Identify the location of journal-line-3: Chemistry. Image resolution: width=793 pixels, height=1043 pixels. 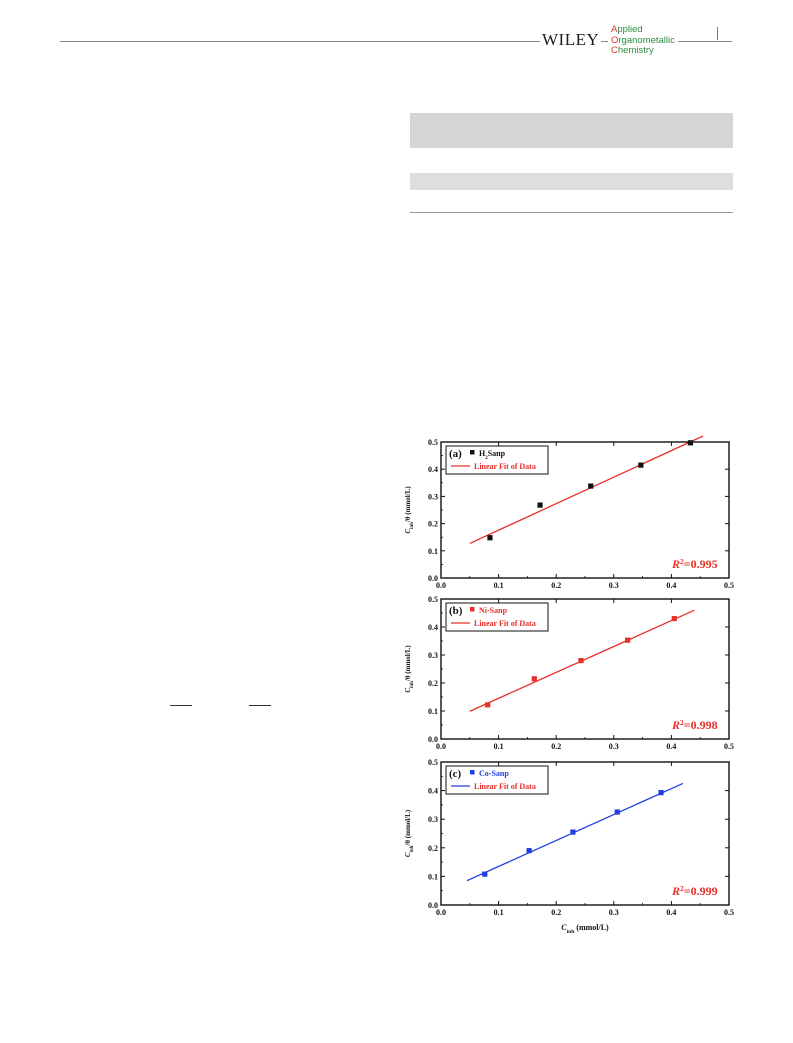
(632, 50).